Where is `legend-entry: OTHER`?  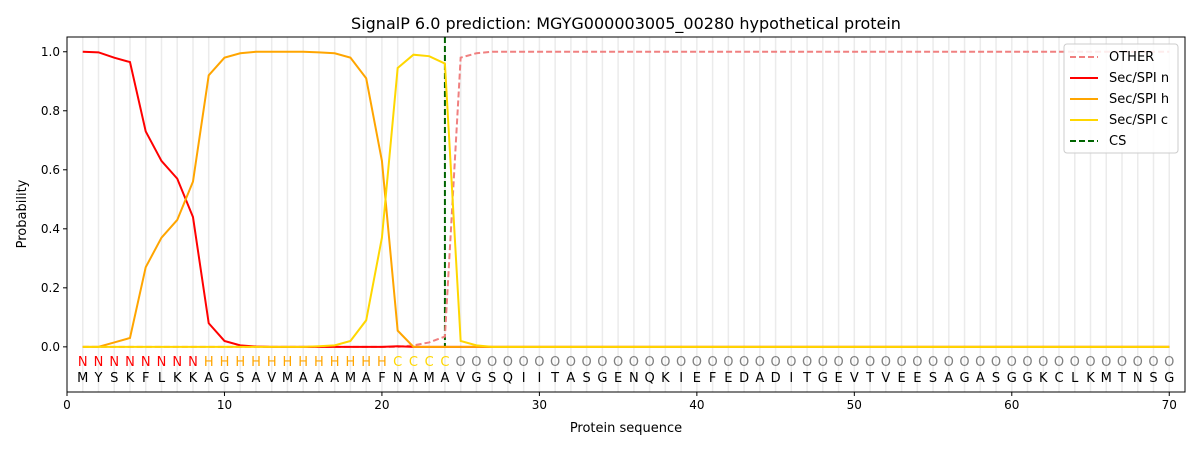
legend-entry: OTHER is located at coordinates (1131, 57).